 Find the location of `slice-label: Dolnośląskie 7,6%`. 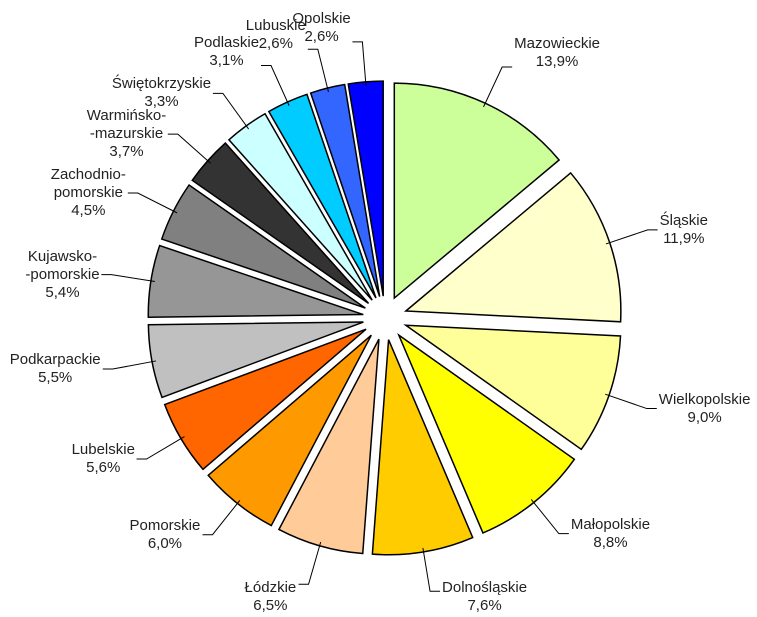

slice-label: Dolnośląskie 7,6% is located at coordinates (484, 597).